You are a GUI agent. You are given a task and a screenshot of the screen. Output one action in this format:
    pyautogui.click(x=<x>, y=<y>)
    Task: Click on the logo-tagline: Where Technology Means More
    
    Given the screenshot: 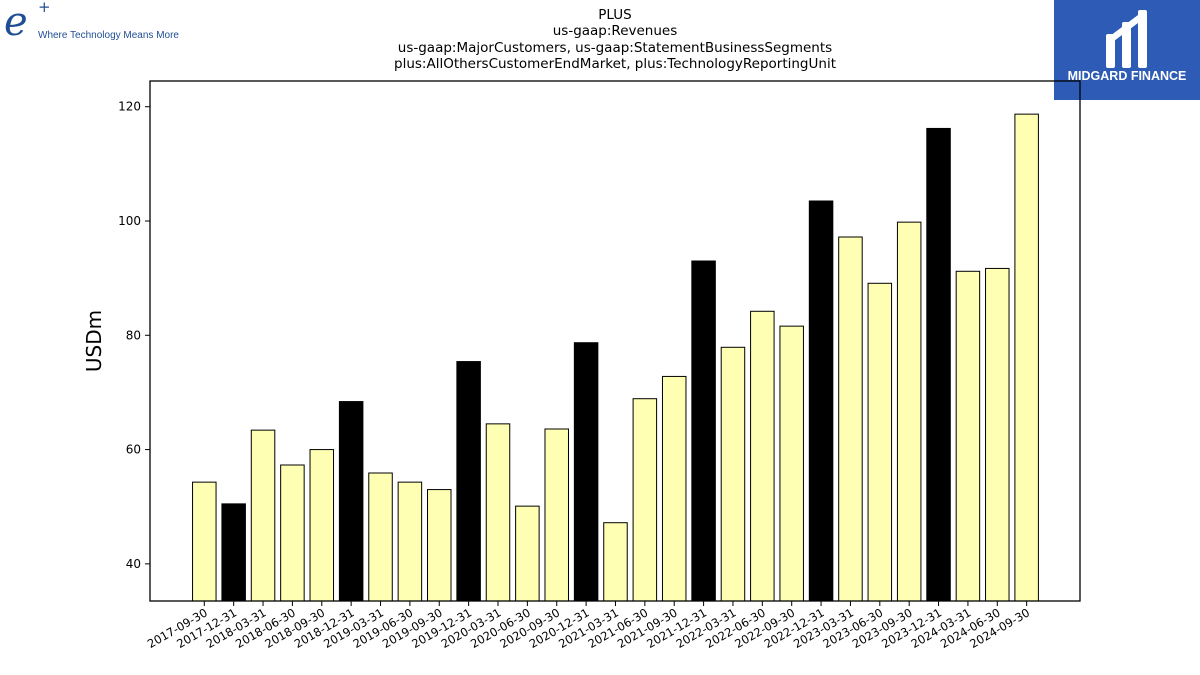 What is the action you would take?
    pyautogui.click(x=108, y=35)
    